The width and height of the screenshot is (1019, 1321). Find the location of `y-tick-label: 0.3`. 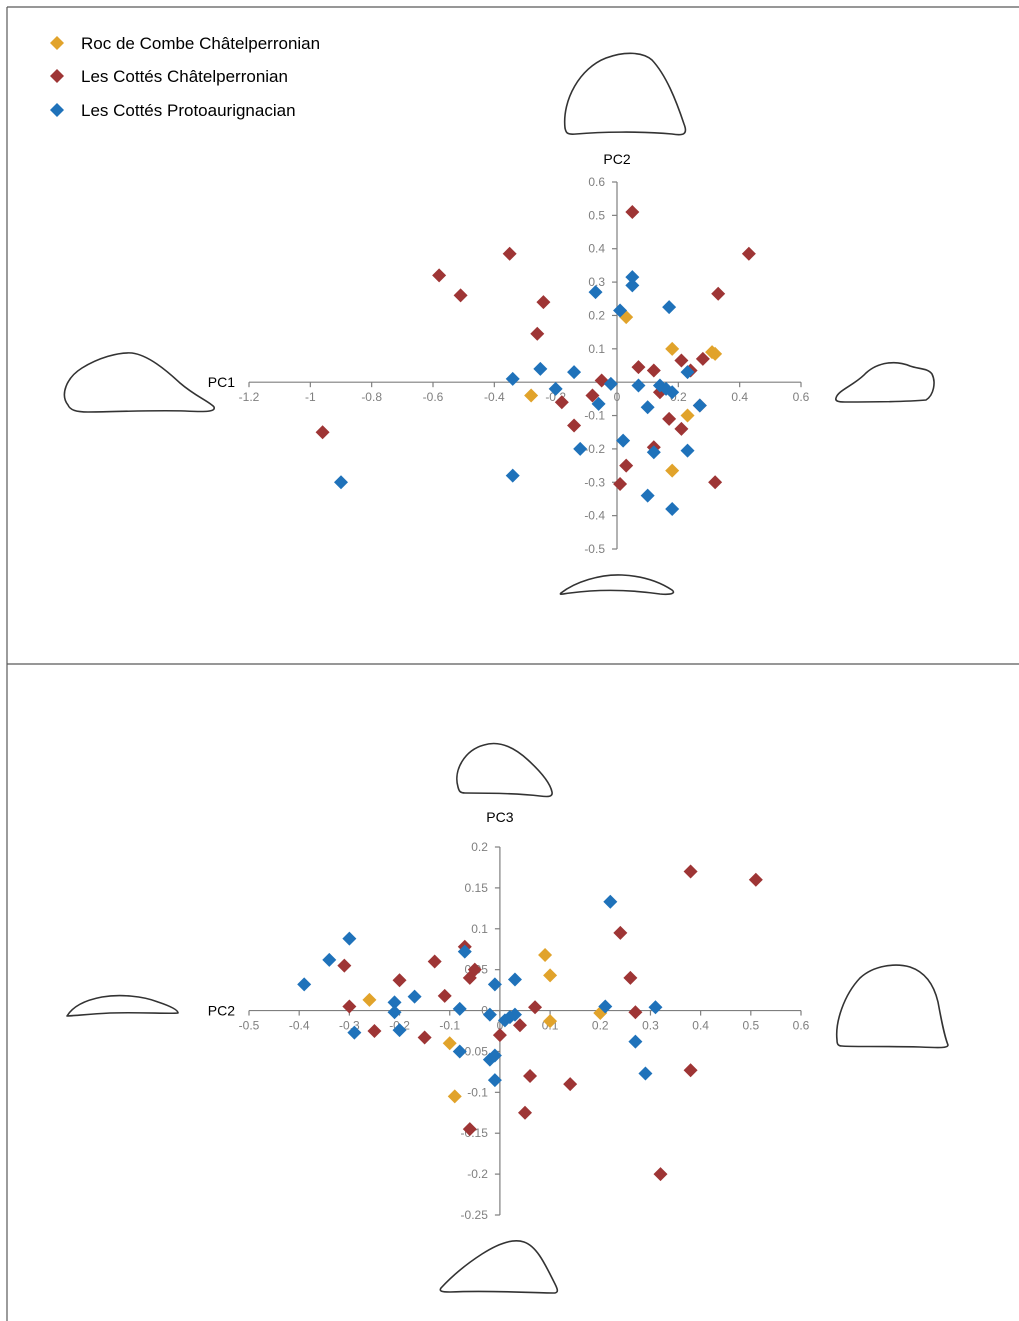

y-tick-label: 0.3 is located at coordinates (596, 282).